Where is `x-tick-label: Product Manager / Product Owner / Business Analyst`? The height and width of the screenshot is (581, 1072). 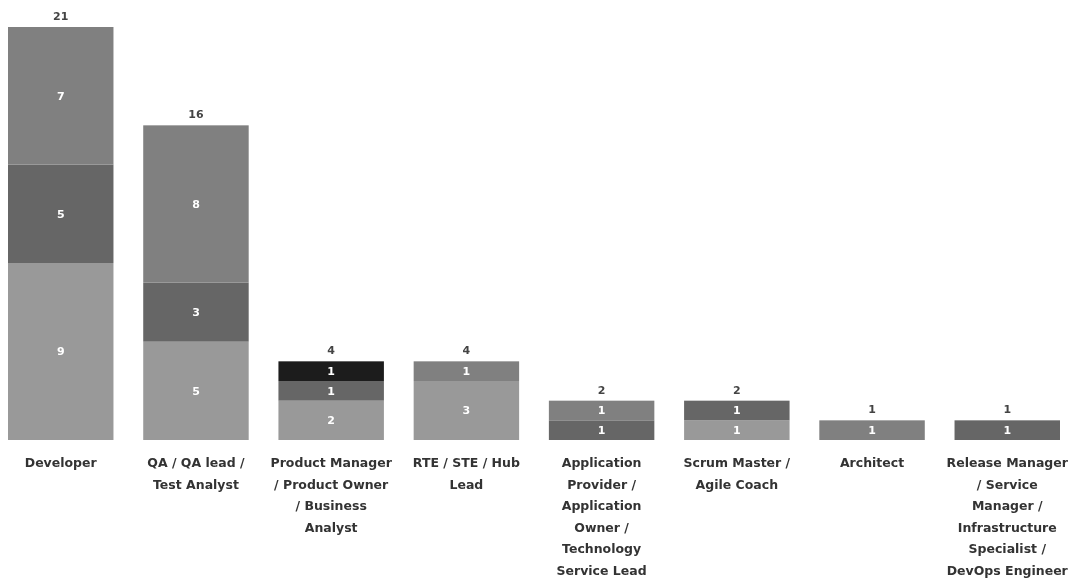
x-tick-label: Product Manager / Product Owner / Business Analyst is located at coordinates (331, 495).